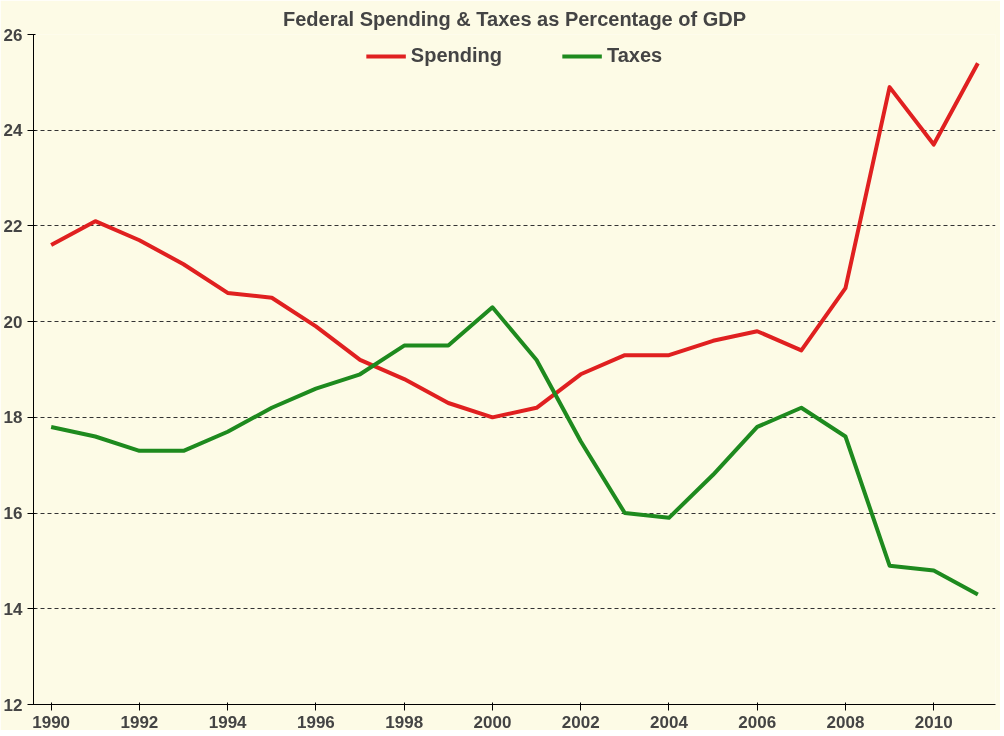 This screenshot has height=736, width=1004. What do you see at coordinates (13, 609) in the screenshot?
I see `y-tick-label: 14` at bounding box center [13, 609].